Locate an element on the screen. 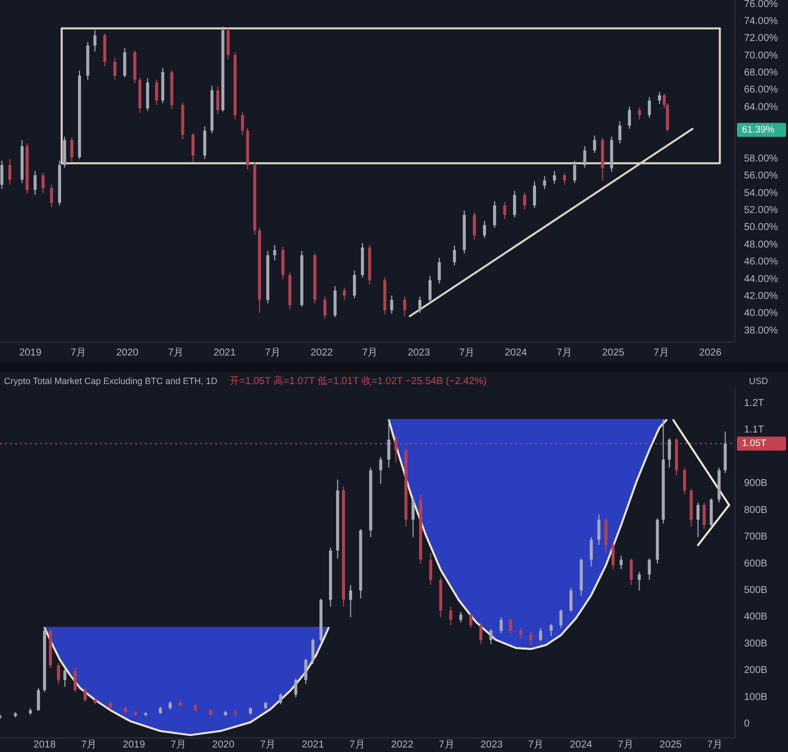 The height and width of the screenshot is (752, 788). y-tick-label: 300B is located at coordinates (756, 644).